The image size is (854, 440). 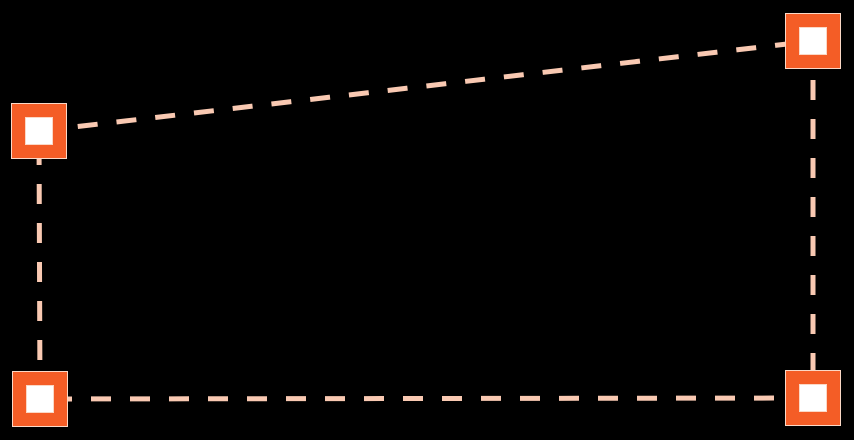 What do you see at coordinates (426, 398) in the screenshot?
I see `selection-edge-bottom` at bounding box center [426, 398].